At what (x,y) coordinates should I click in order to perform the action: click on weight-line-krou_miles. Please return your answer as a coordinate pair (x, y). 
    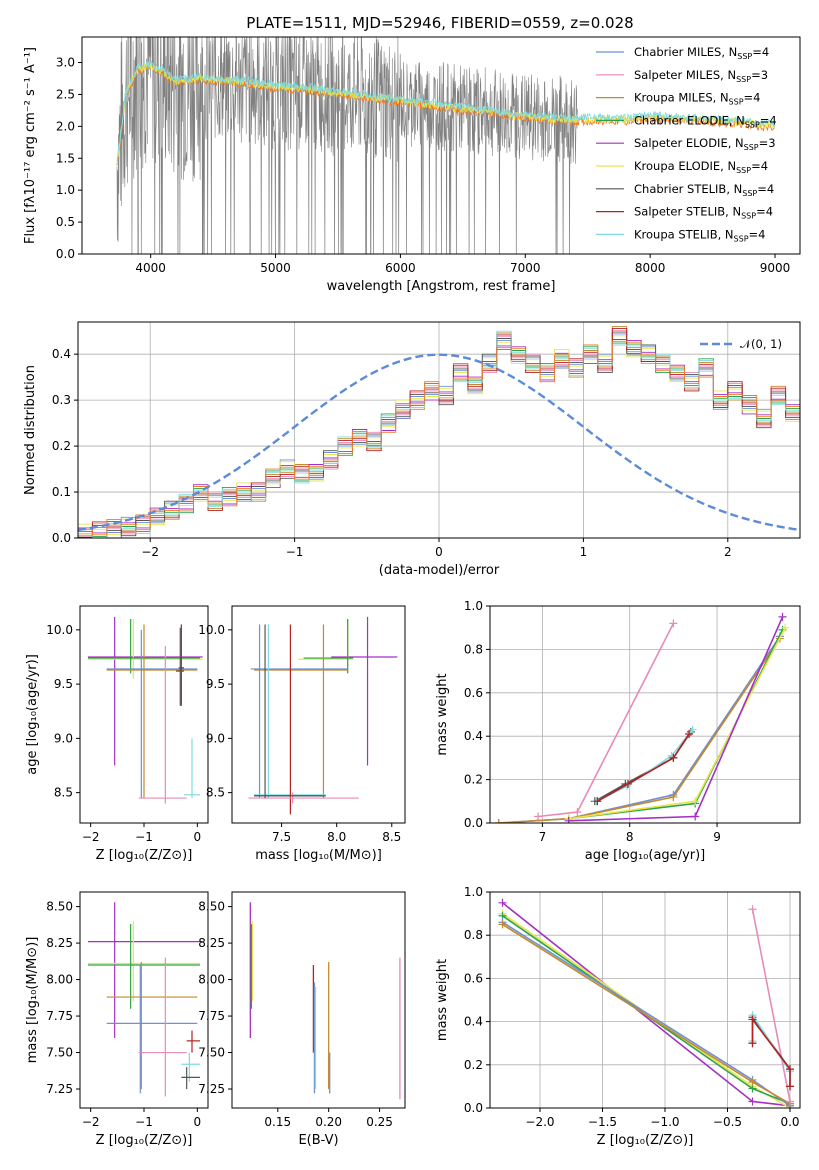
    Looking at the image, I should click on (639, 730).